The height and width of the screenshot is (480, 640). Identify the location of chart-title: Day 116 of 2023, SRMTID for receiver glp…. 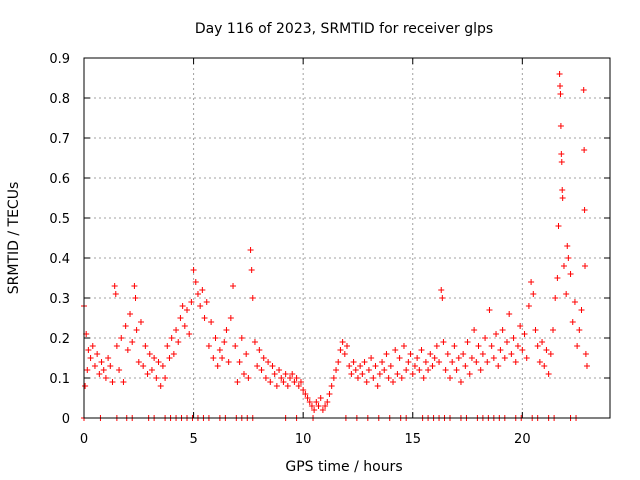
(344, 29).